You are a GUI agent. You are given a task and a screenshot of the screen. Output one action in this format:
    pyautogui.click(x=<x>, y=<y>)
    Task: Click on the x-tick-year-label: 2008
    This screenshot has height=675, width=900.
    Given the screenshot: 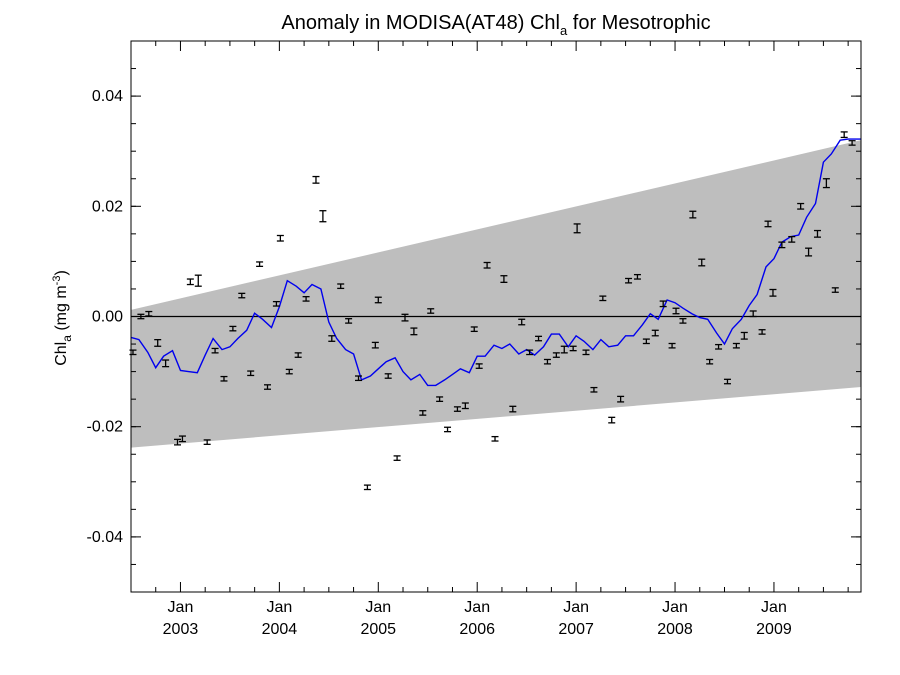 What is the action you would take?
    pyautogui.click(x=675, y=629)
    